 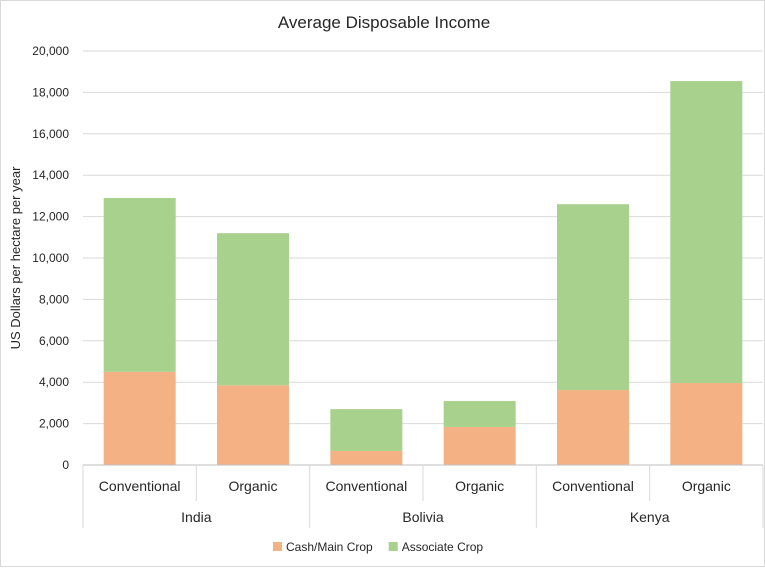 What do you see at coordinates (50, 92) in the screenshot?
I see `y-tick-label: 18,000` at bounding box center [50, 92].